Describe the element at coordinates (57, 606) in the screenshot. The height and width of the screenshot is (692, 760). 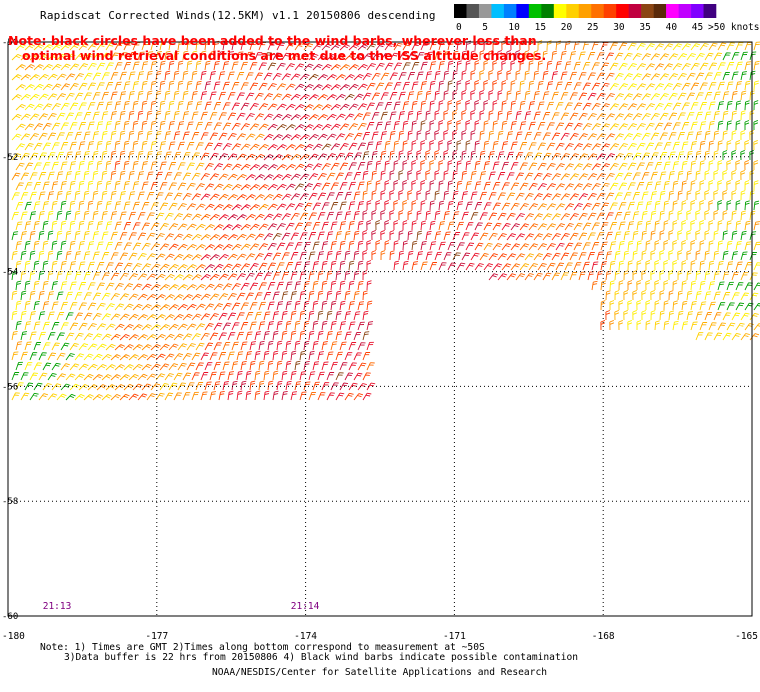
I see `time-label: 21:13` at that location.